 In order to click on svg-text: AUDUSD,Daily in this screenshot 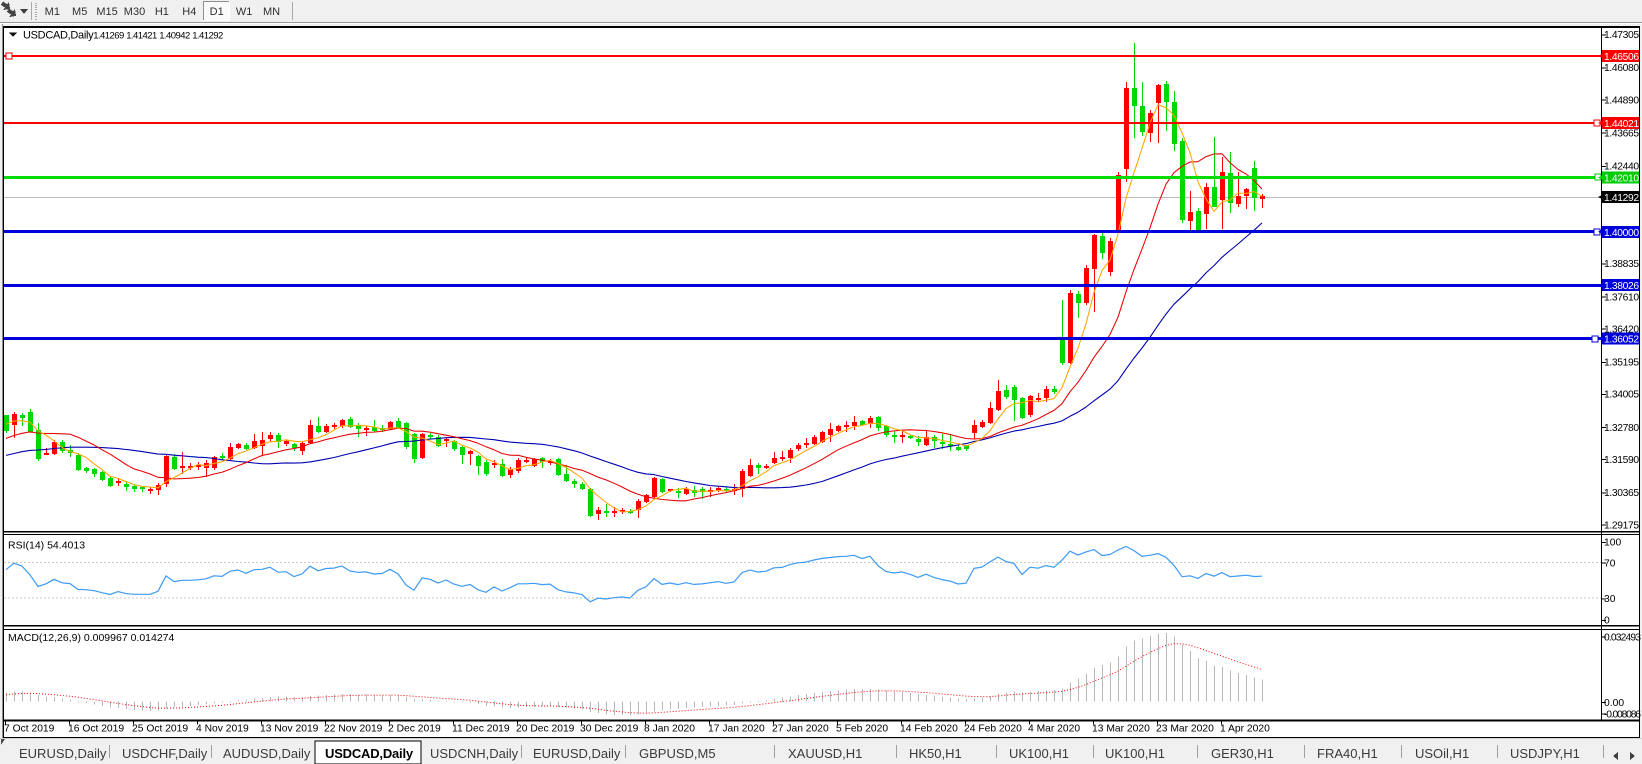, I will do `click(267, 753)`.